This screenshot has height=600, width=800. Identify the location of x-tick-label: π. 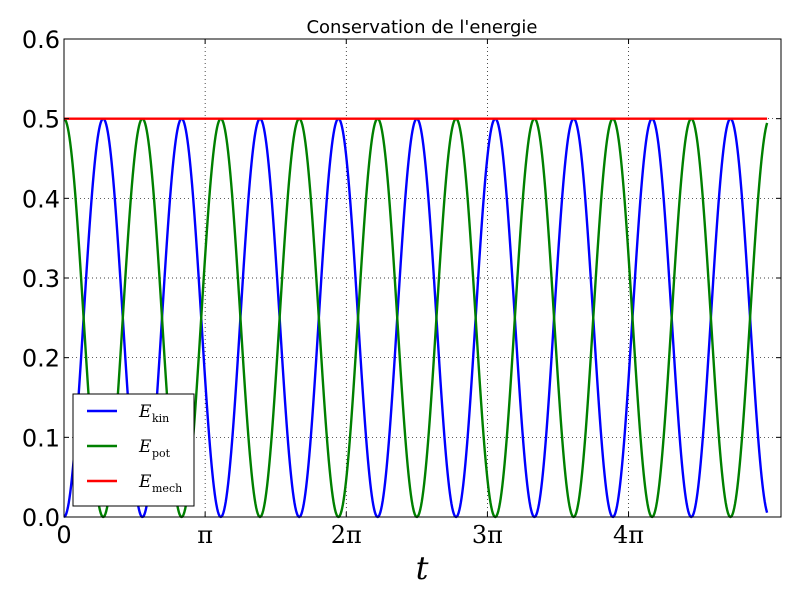
(205, 535).